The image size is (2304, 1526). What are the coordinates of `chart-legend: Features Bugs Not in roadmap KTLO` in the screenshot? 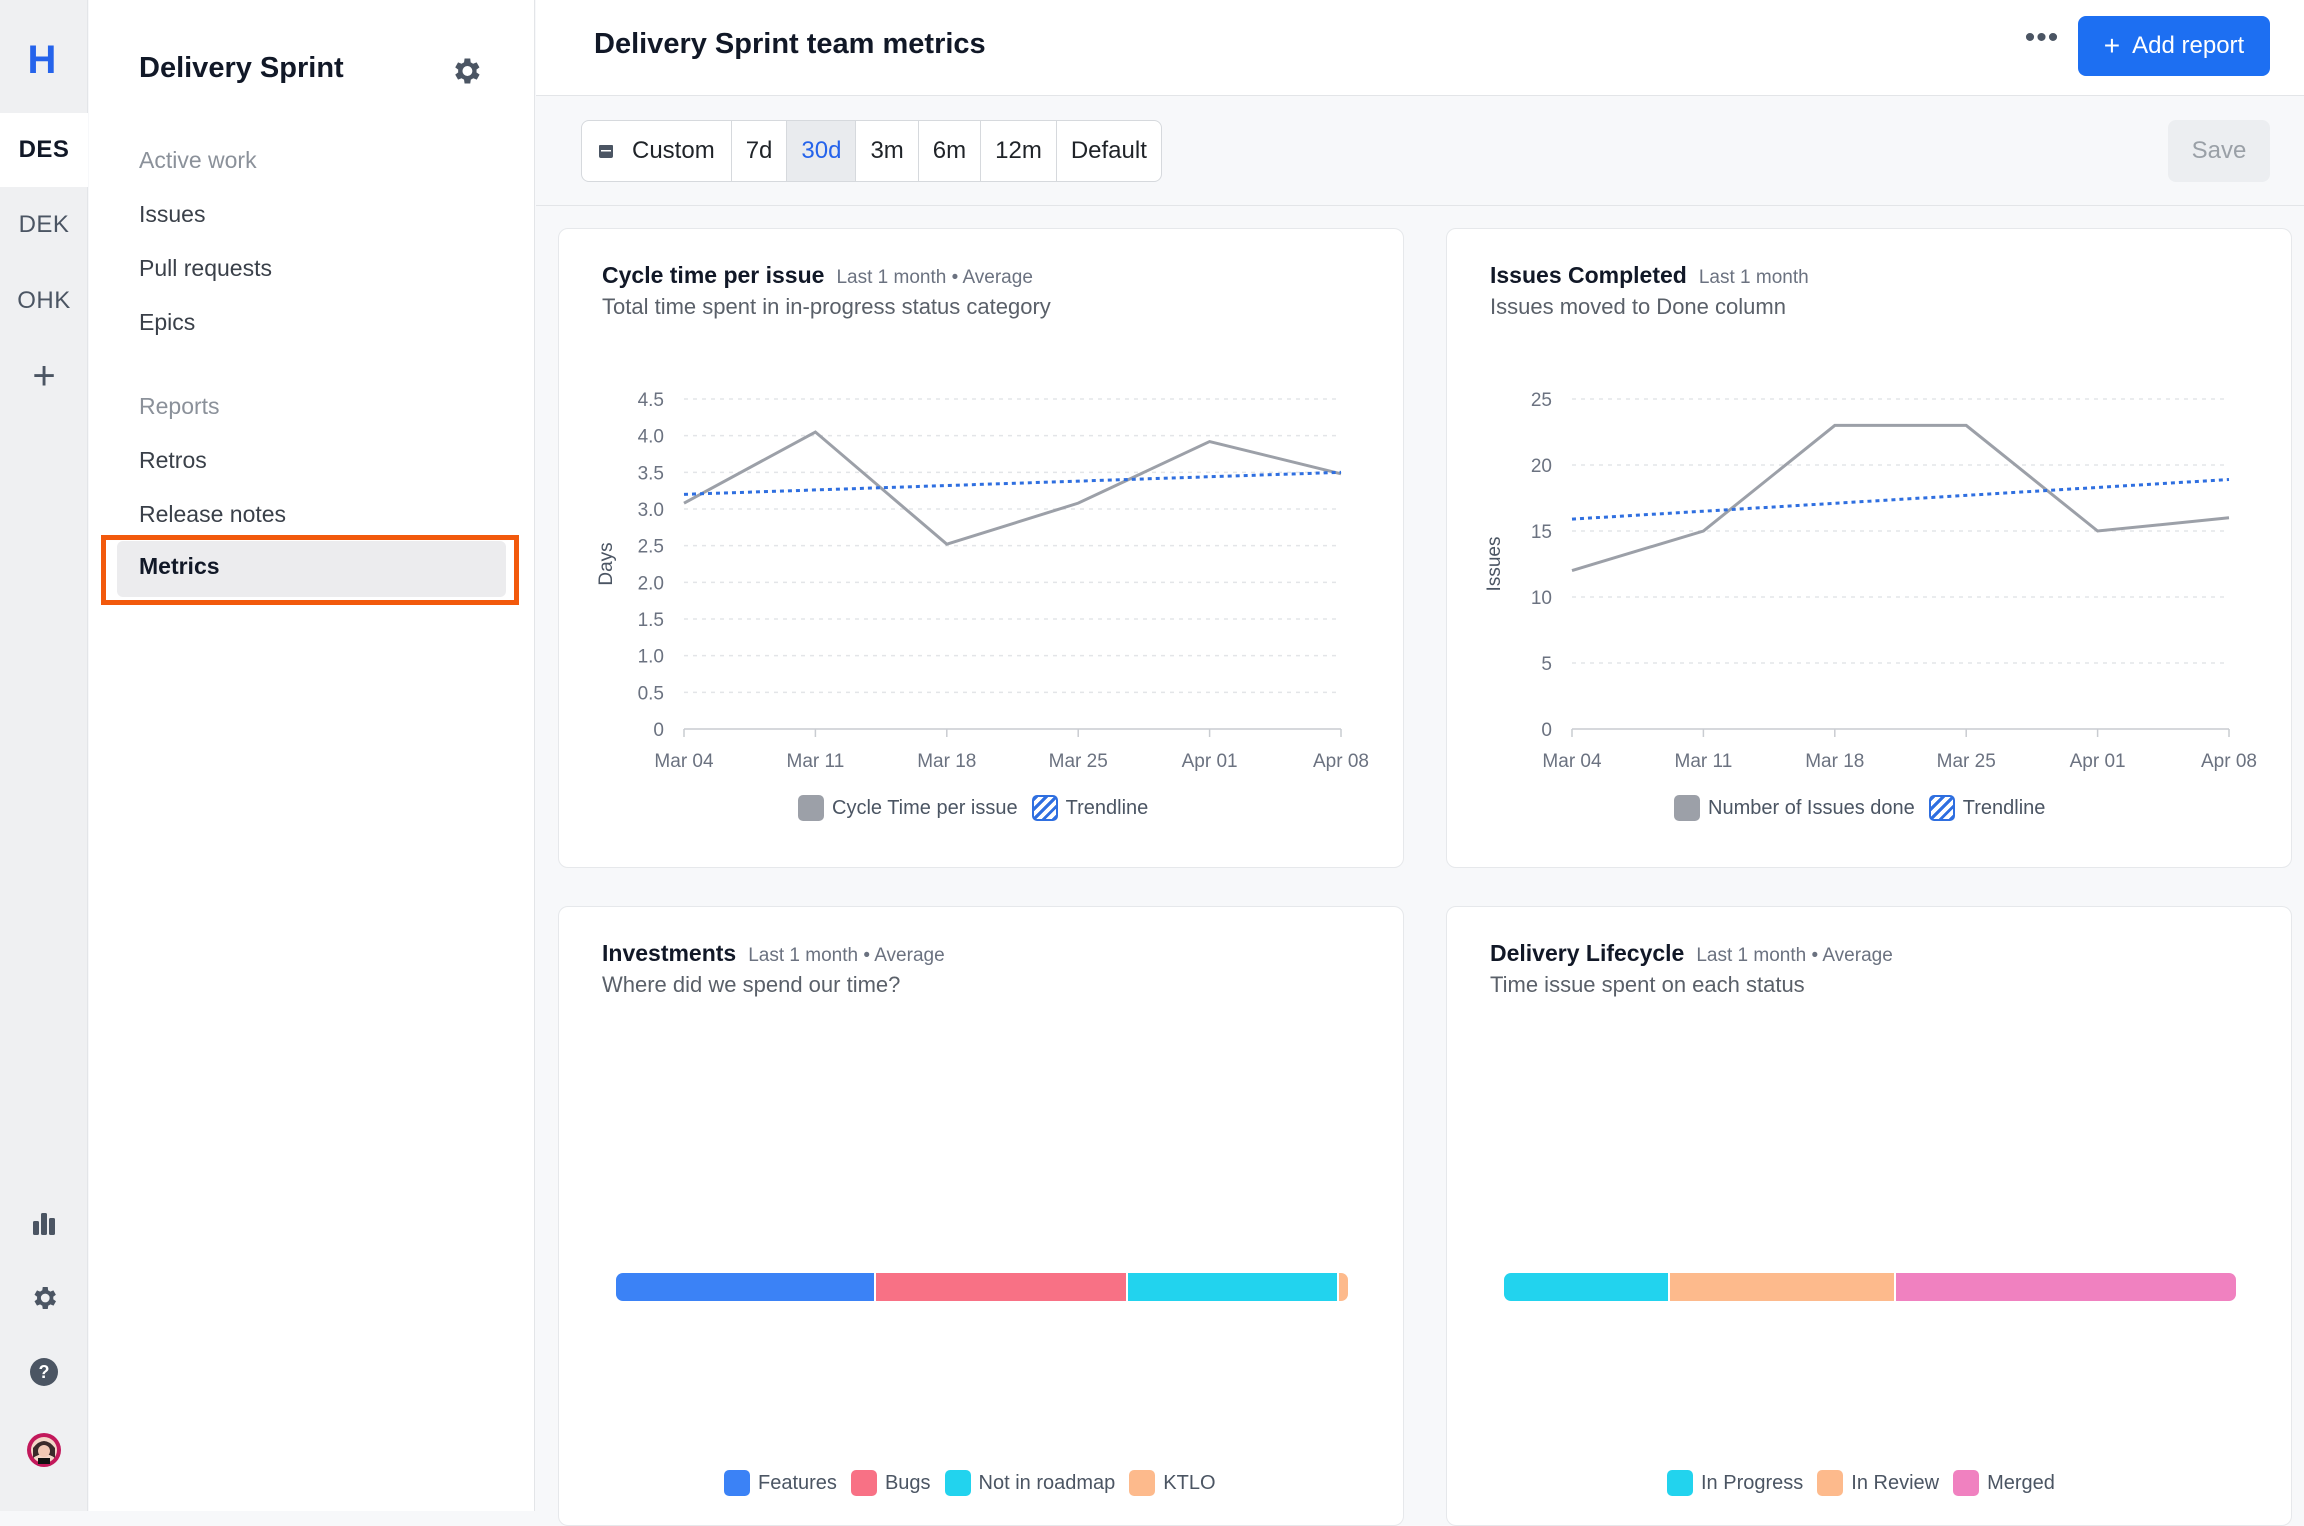 It's located at (970, 1483).